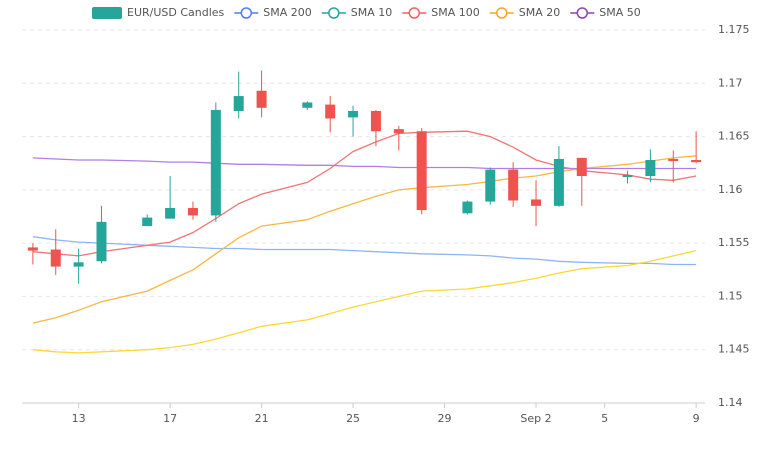 The image size is (770, 463). I want to click on x-tick-label: 9, so click(696, 418).